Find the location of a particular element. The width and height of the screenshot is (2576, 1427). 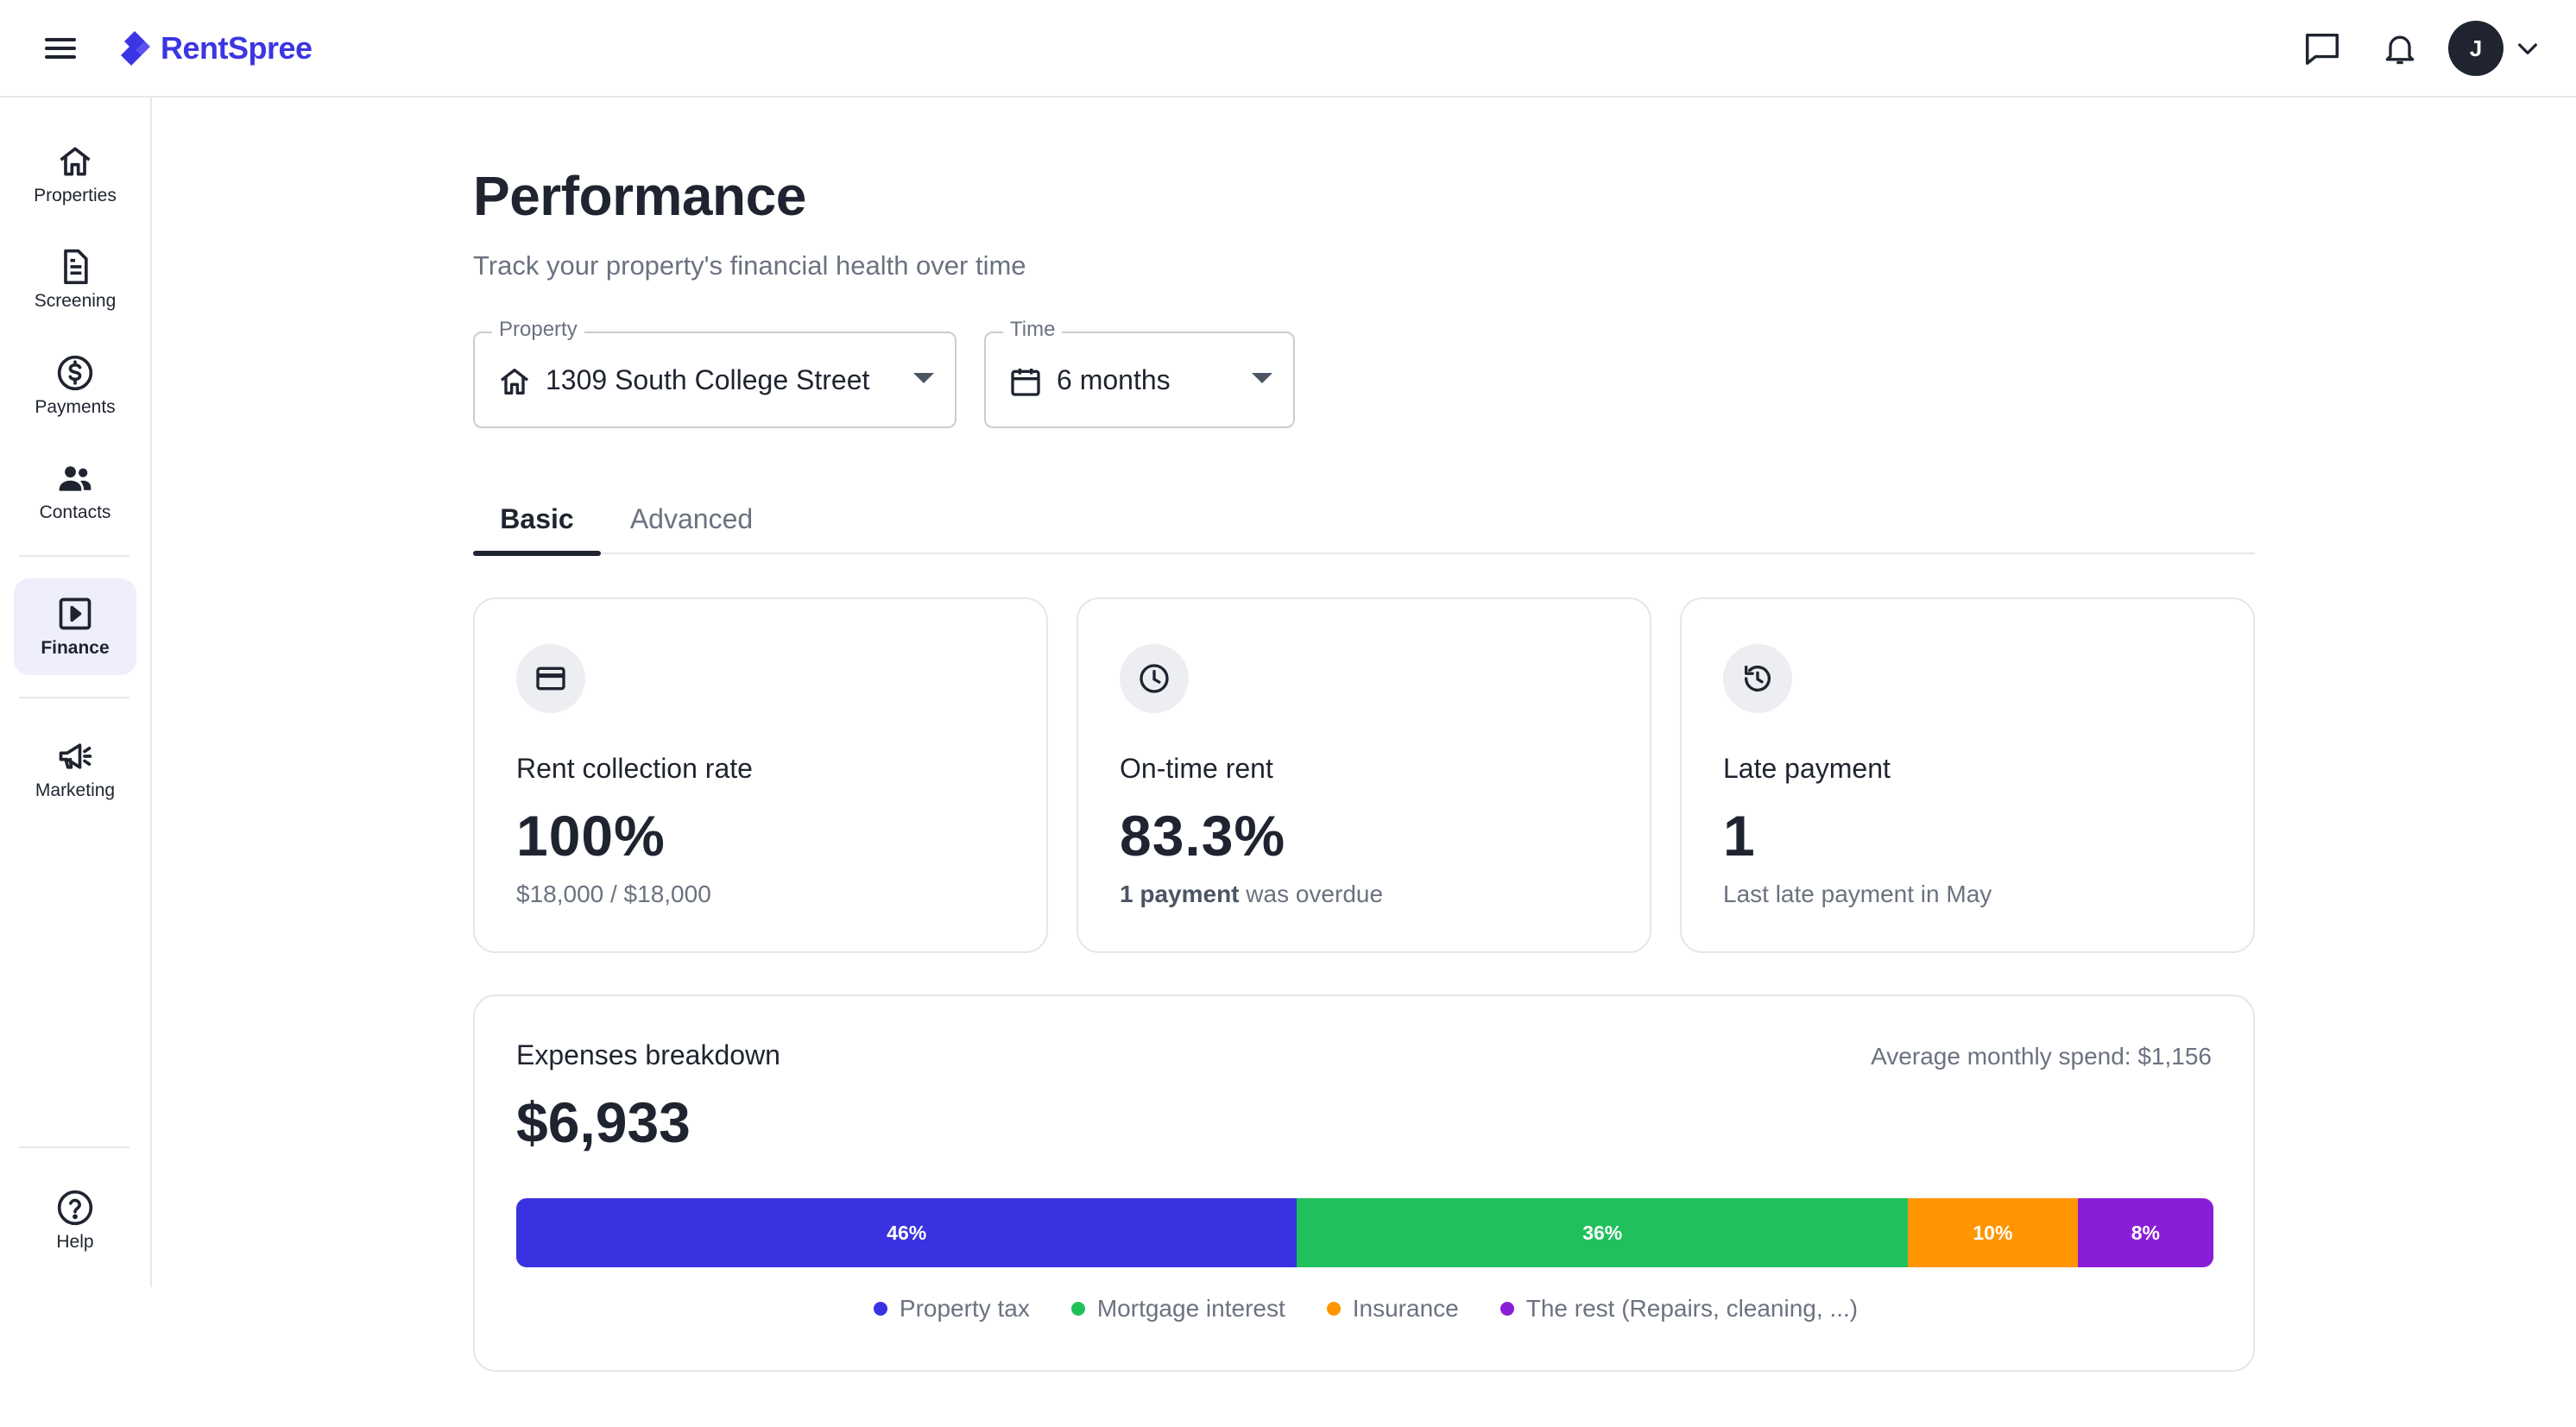

expense-segment-label: 36% is located at coordinates (1602, 1232).